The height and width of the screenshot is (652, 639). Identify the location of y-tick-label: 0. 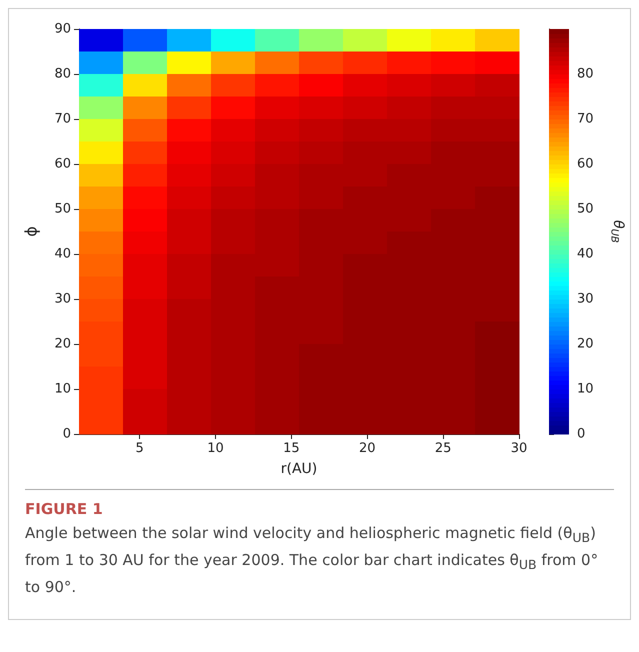
(66, 434).